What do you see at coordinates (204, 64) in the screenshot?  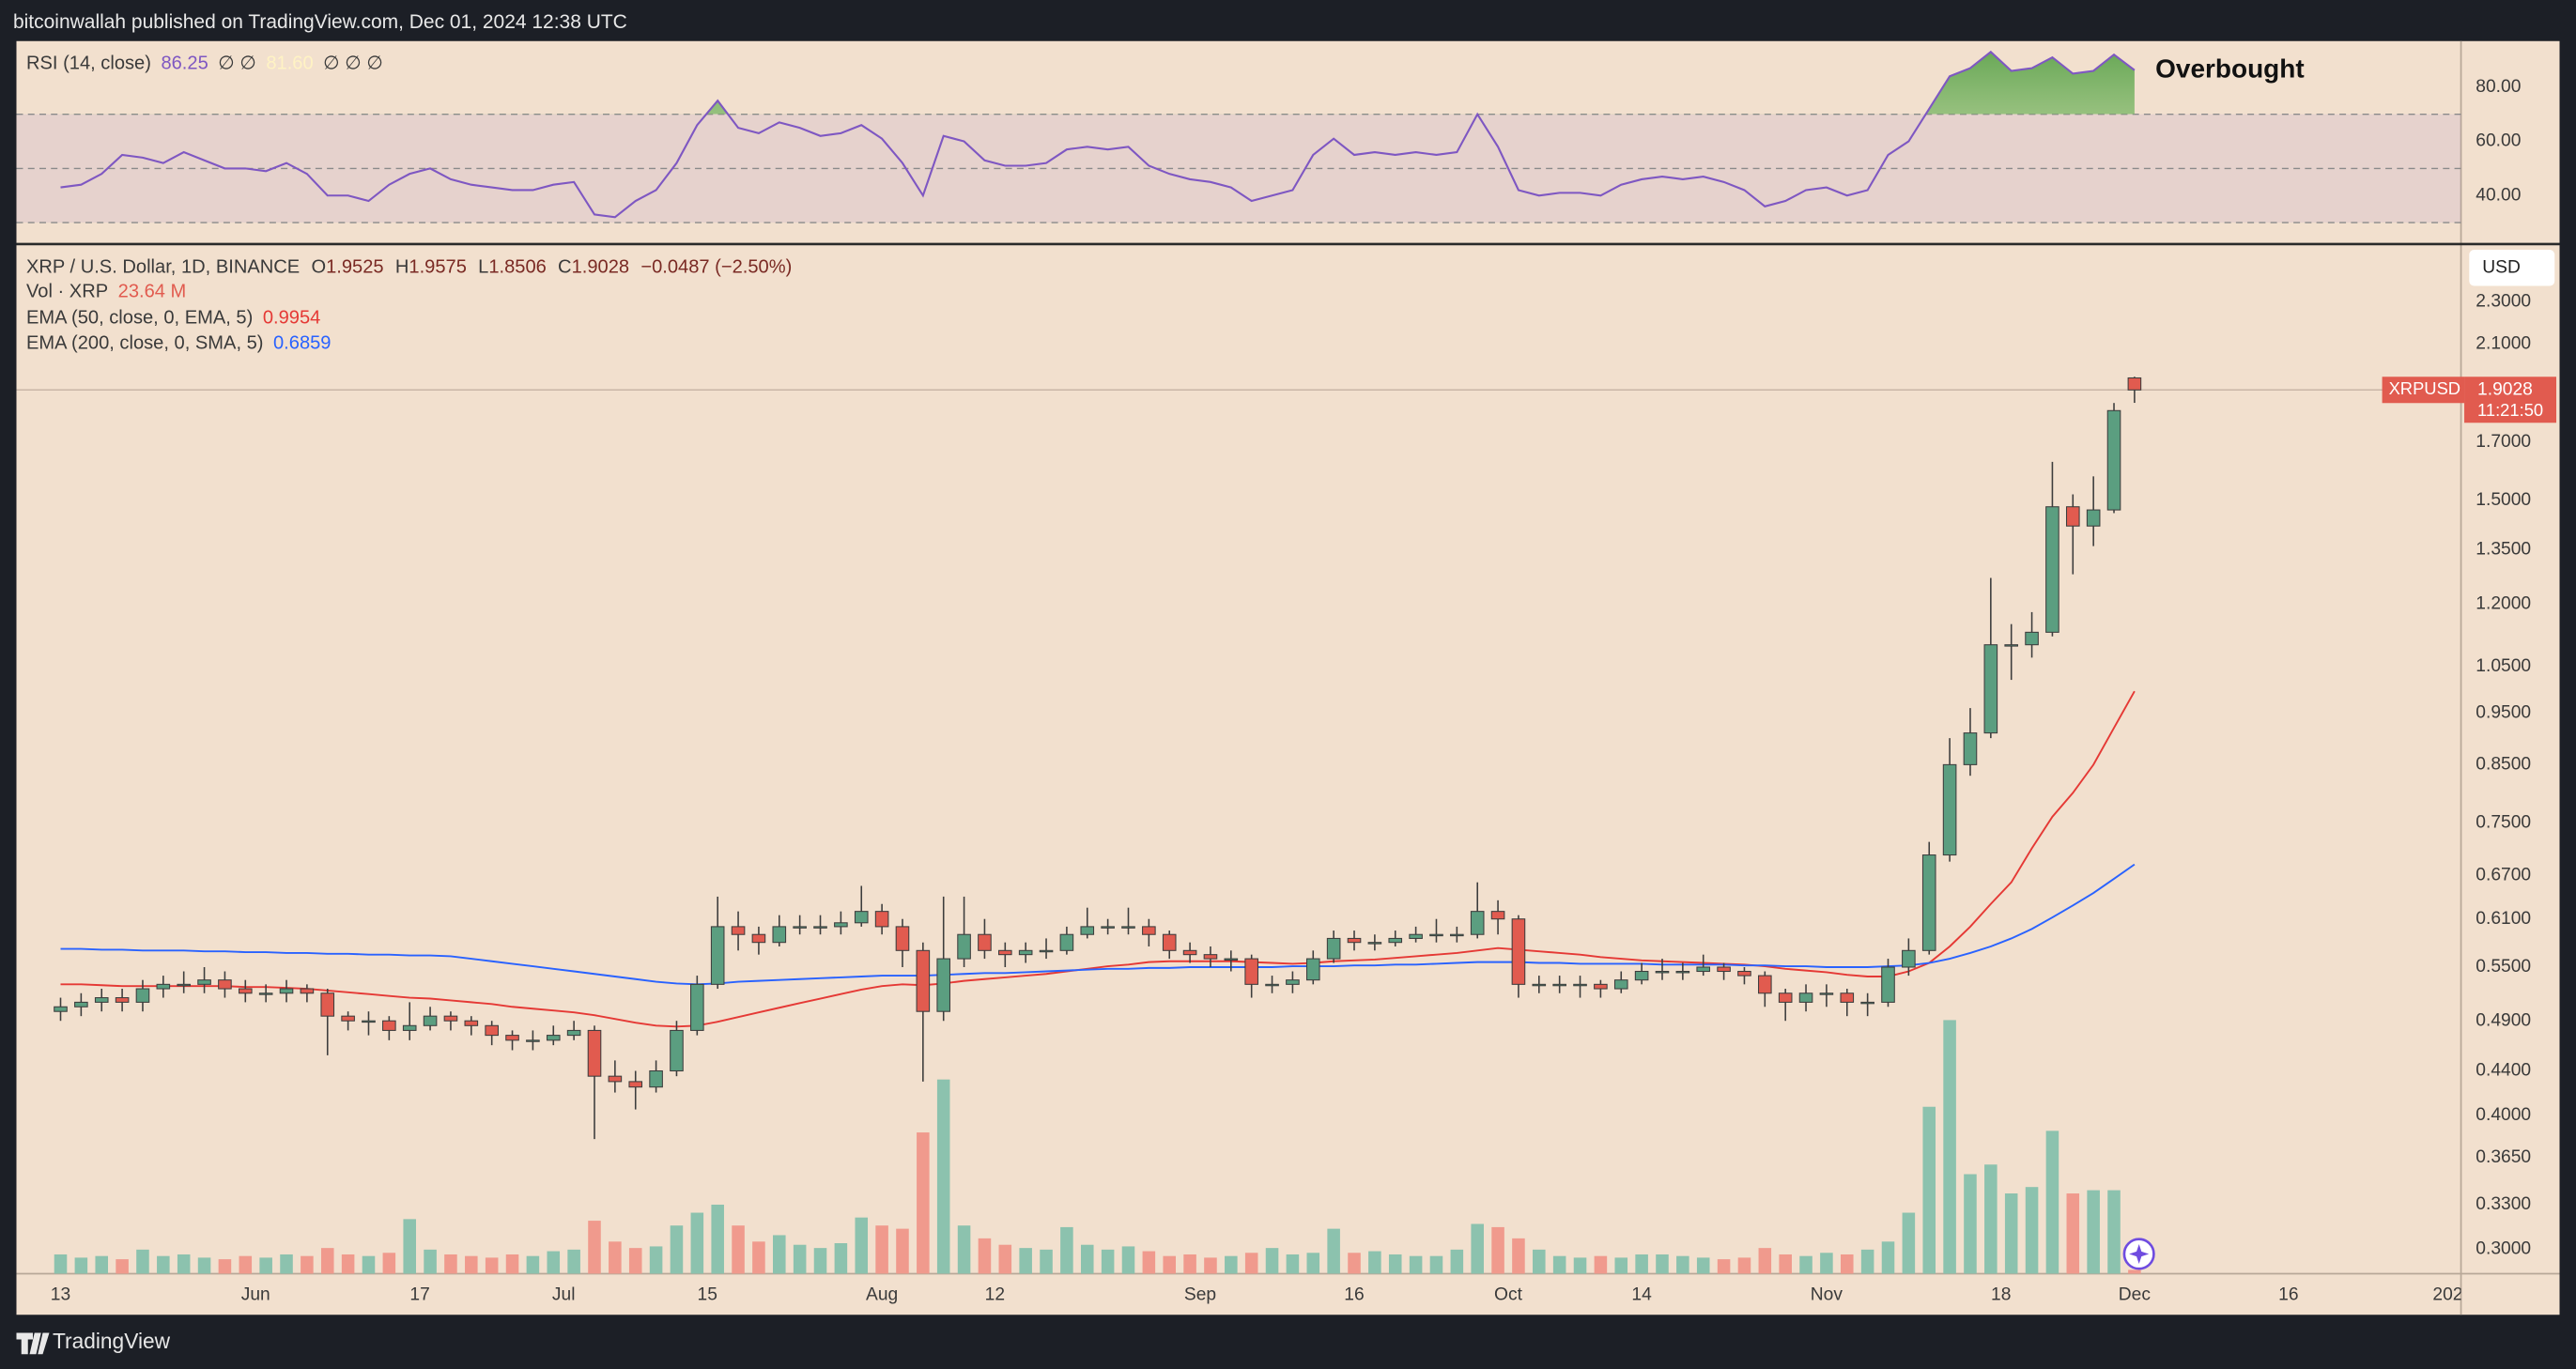 I see `rsi-legend: RSI (14, close) 86.25 ∅ ∅ 81.60 ∅ ∅ ∅` at bounding box center [204, 64].